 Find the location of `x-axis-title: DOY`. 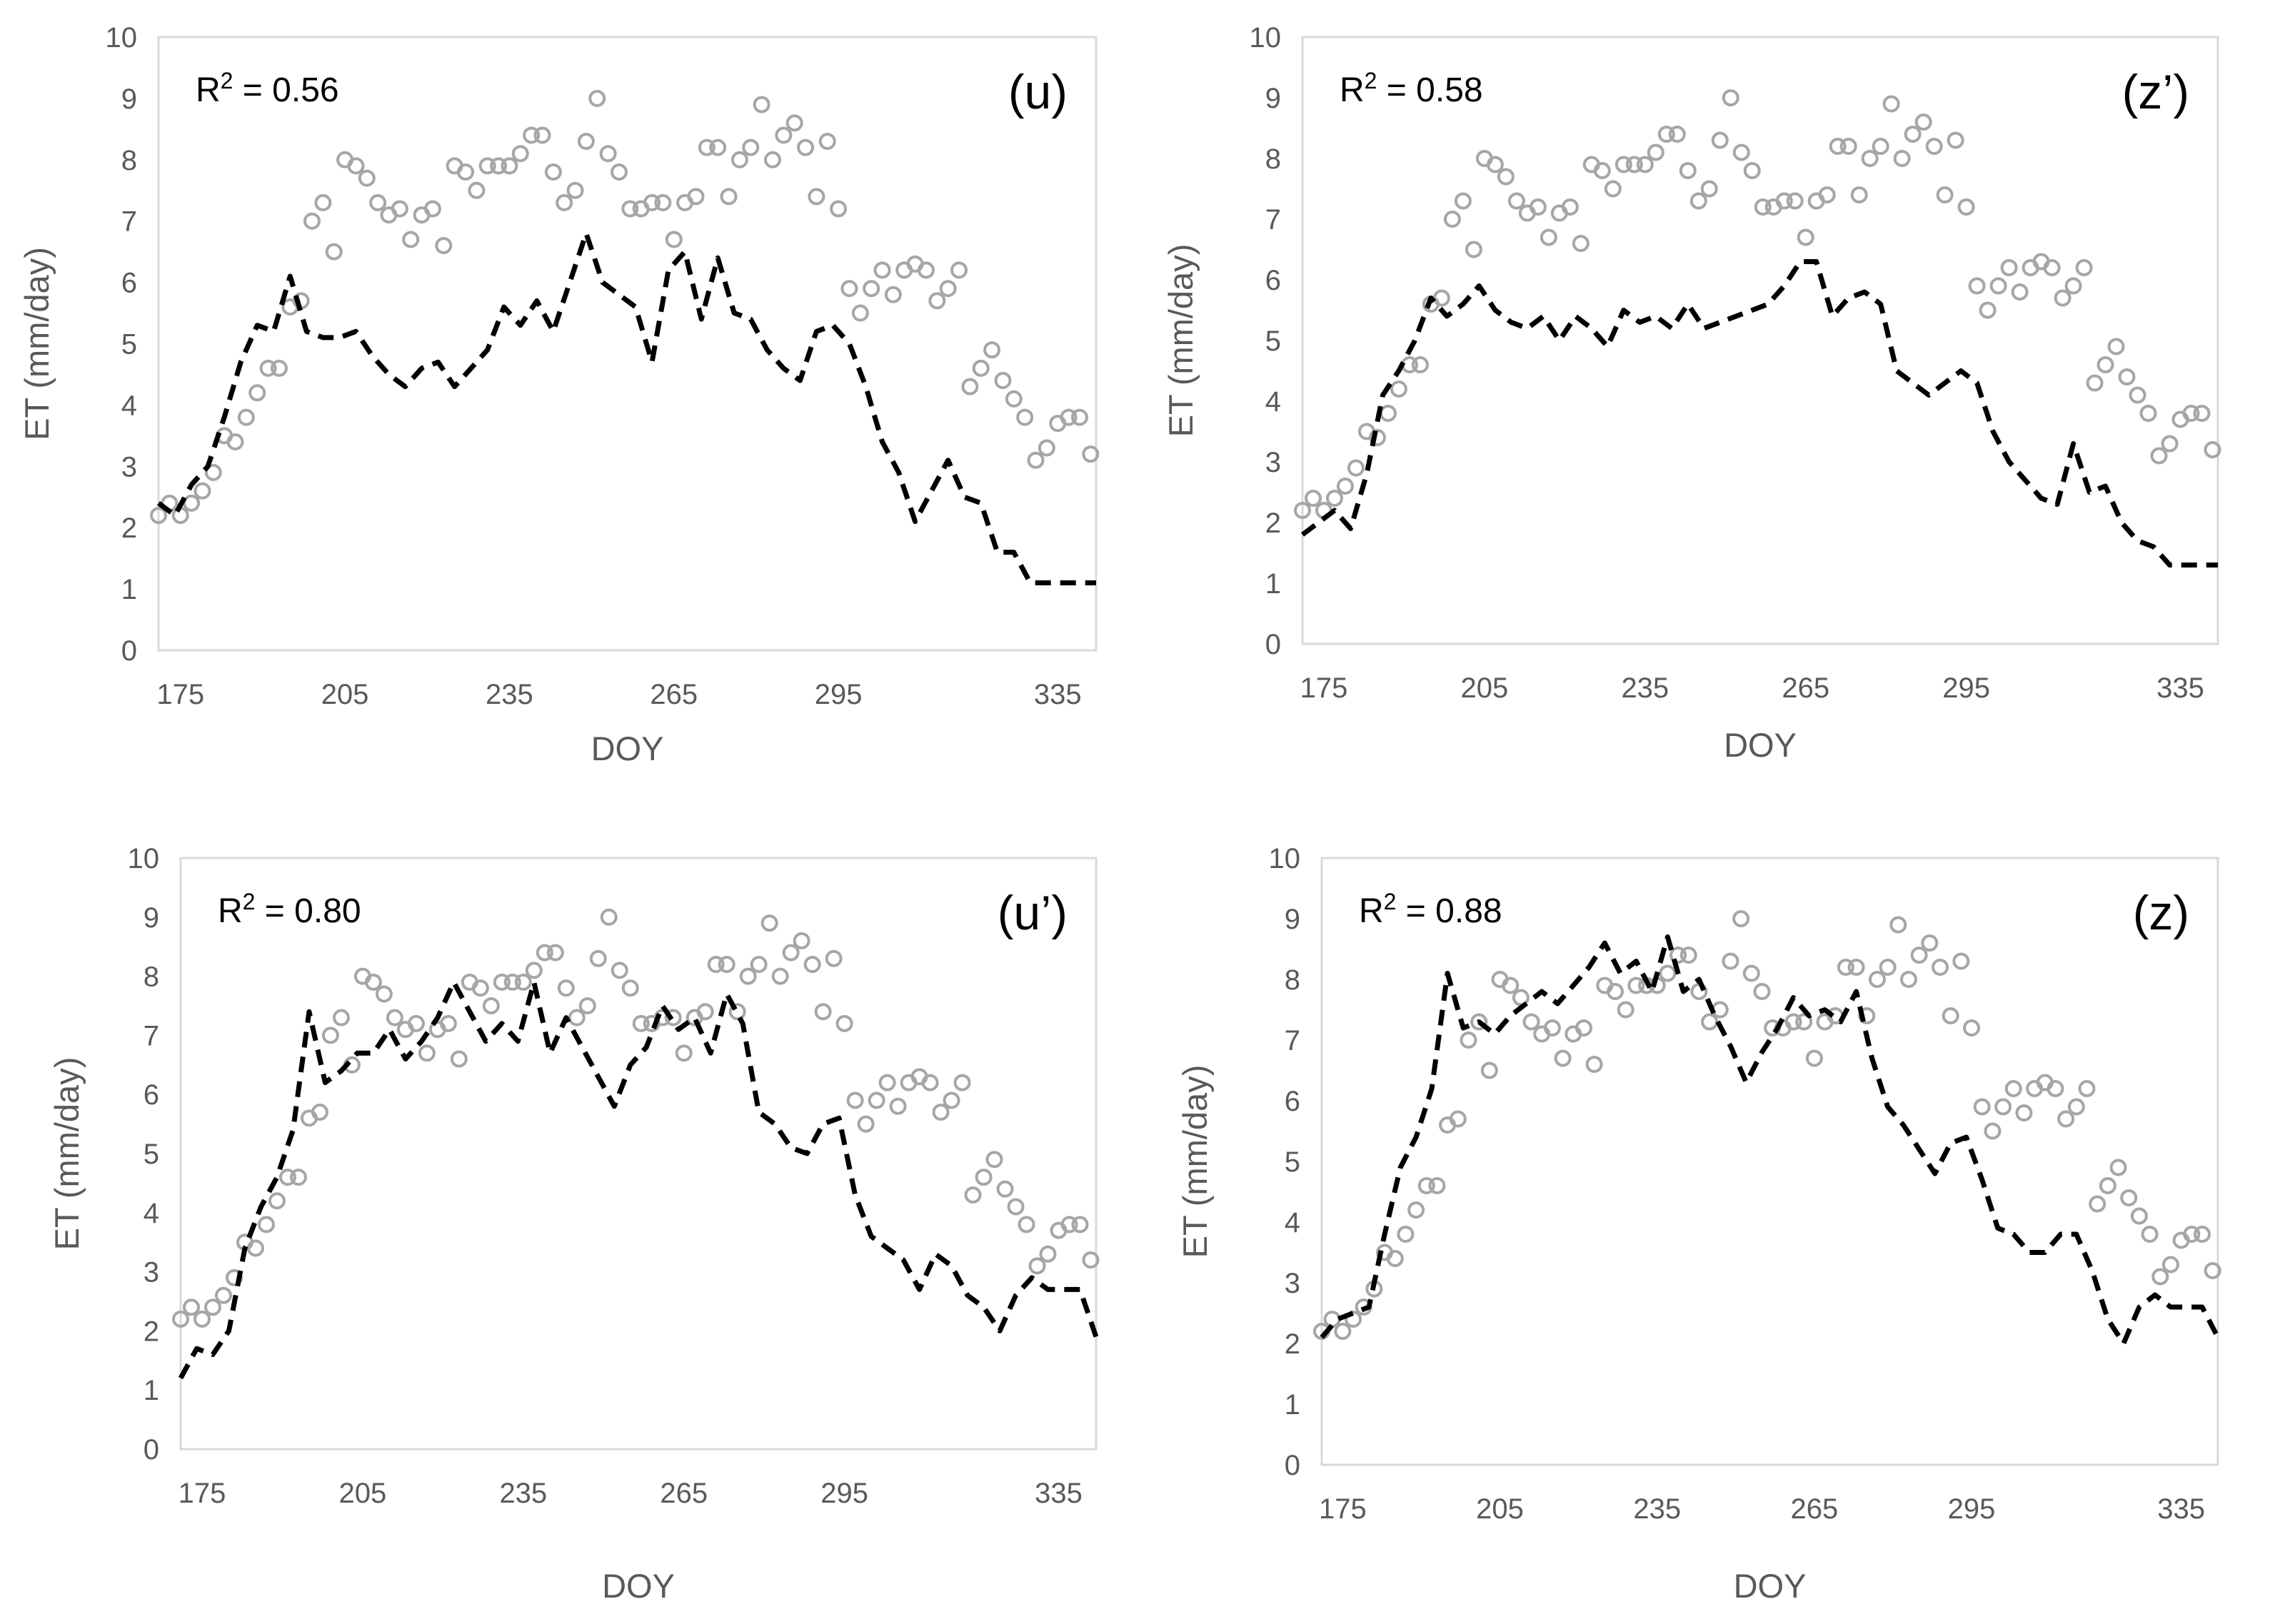

x-axis-title: DOY is located at coordinates (638, 1586).